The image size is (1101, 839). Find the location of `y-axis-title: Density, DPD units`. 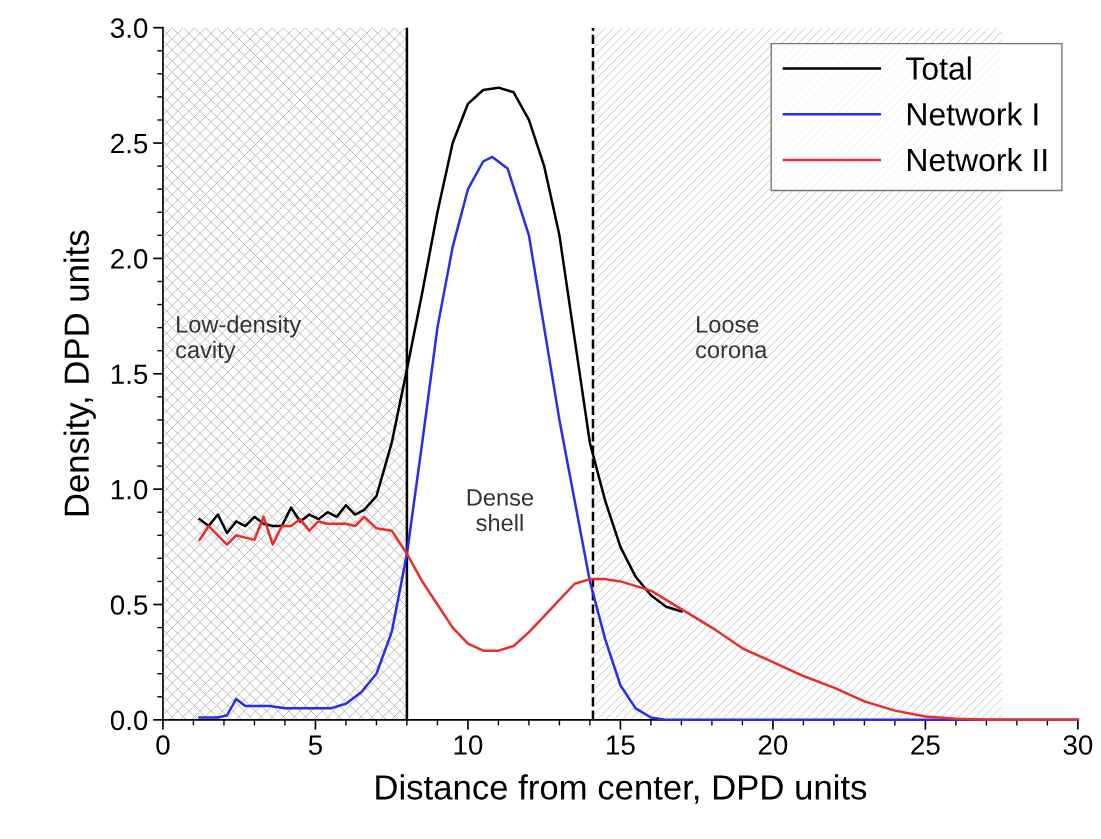

y-axis-title: Density, DPD units is located at coordinates (79, 373).